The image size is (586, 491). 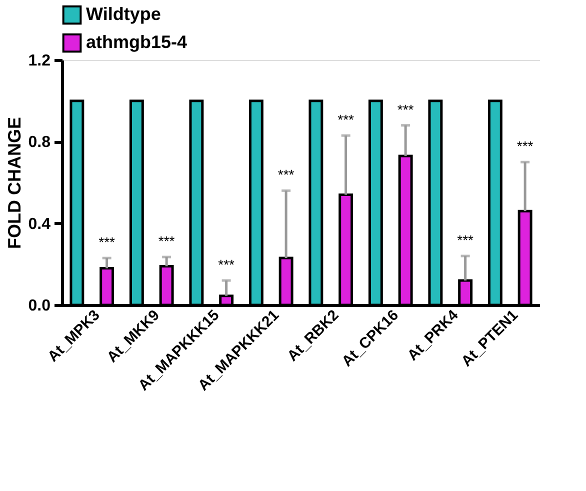 I want to click on legend-label: athmgb15-4, so click(x=137, y=42).